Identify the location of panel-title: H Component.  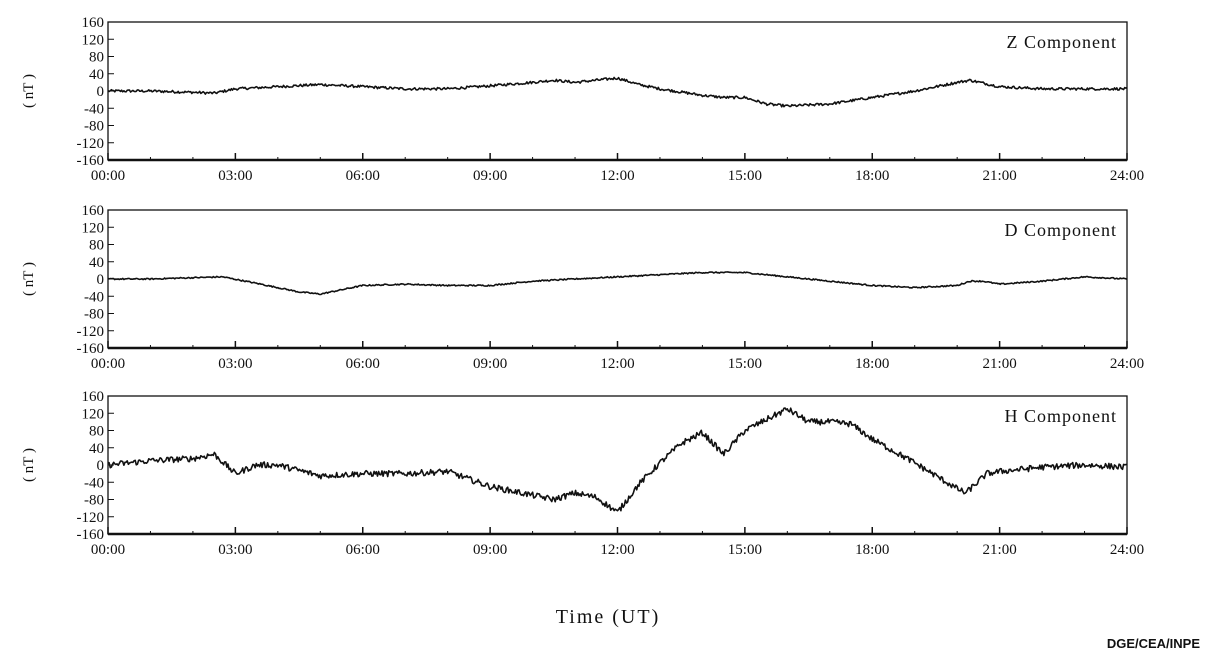
(1061, 416).